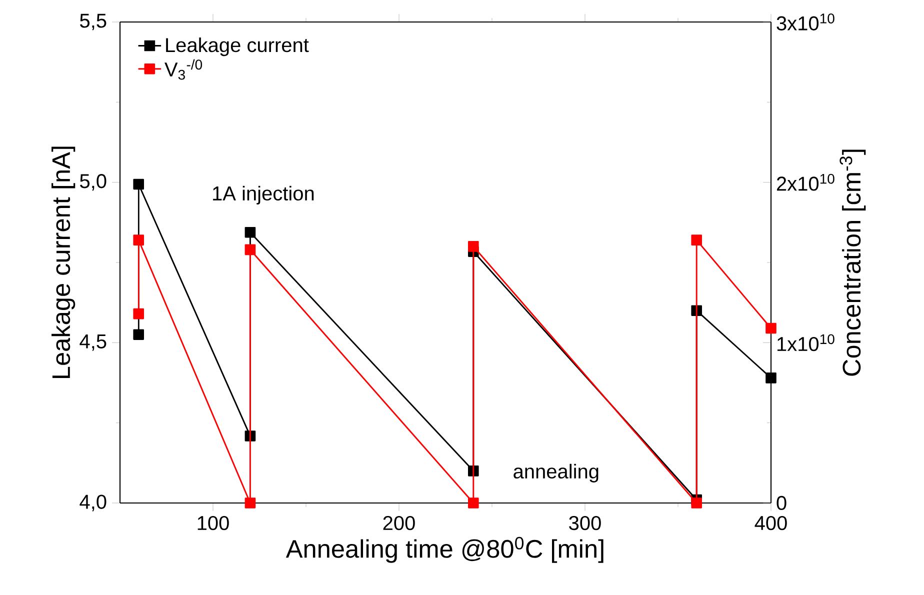  What do you see at coordinates (213, 523) in the screenshot?
I see `x-tick-label: 100` at bounding box center [213, 523].